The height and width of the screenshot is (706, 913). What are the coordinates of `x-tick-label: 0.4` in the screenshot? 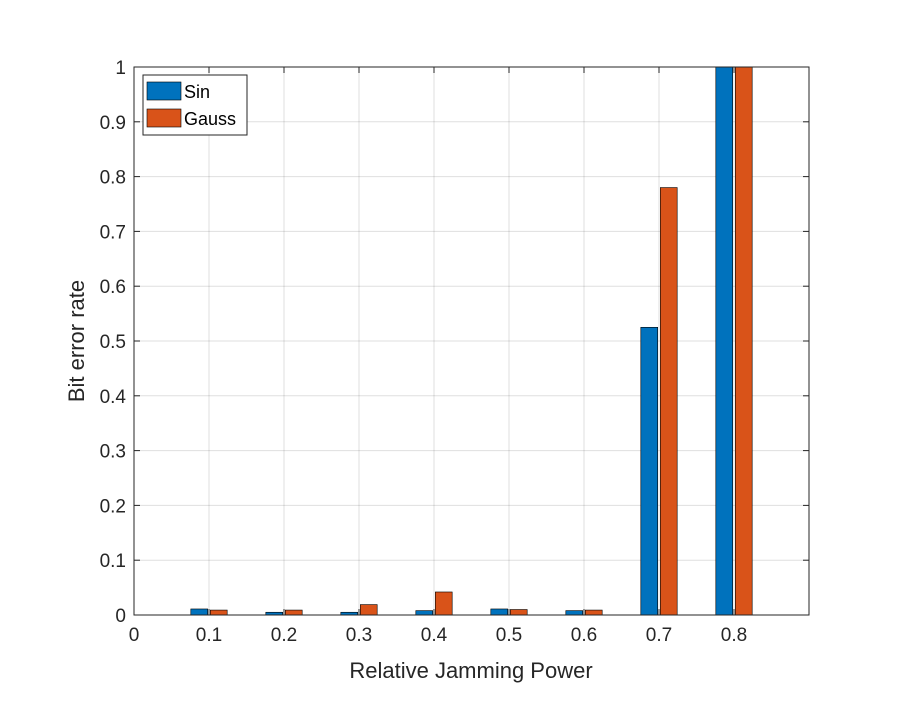 It's located at (434, 635).